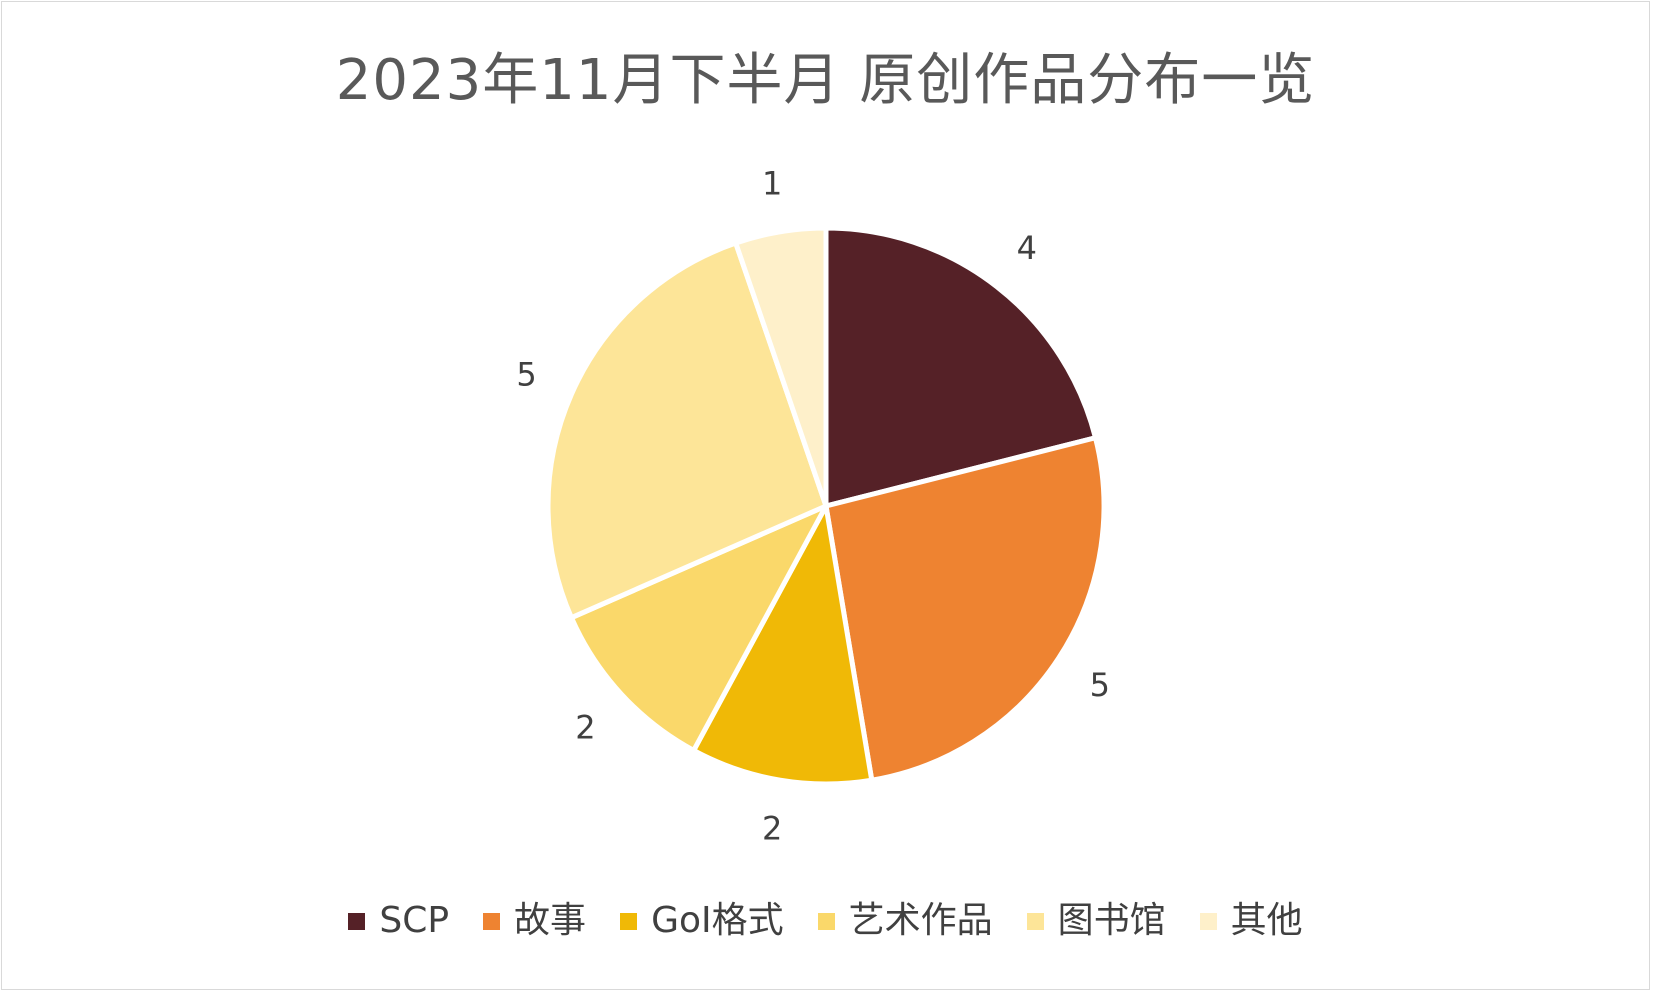 The image size is (1653, 993). What do you see at coordinates (920, 920) in the screenshot?
I see `legend-label: 艺术作品` at bounding box center [920, 920].